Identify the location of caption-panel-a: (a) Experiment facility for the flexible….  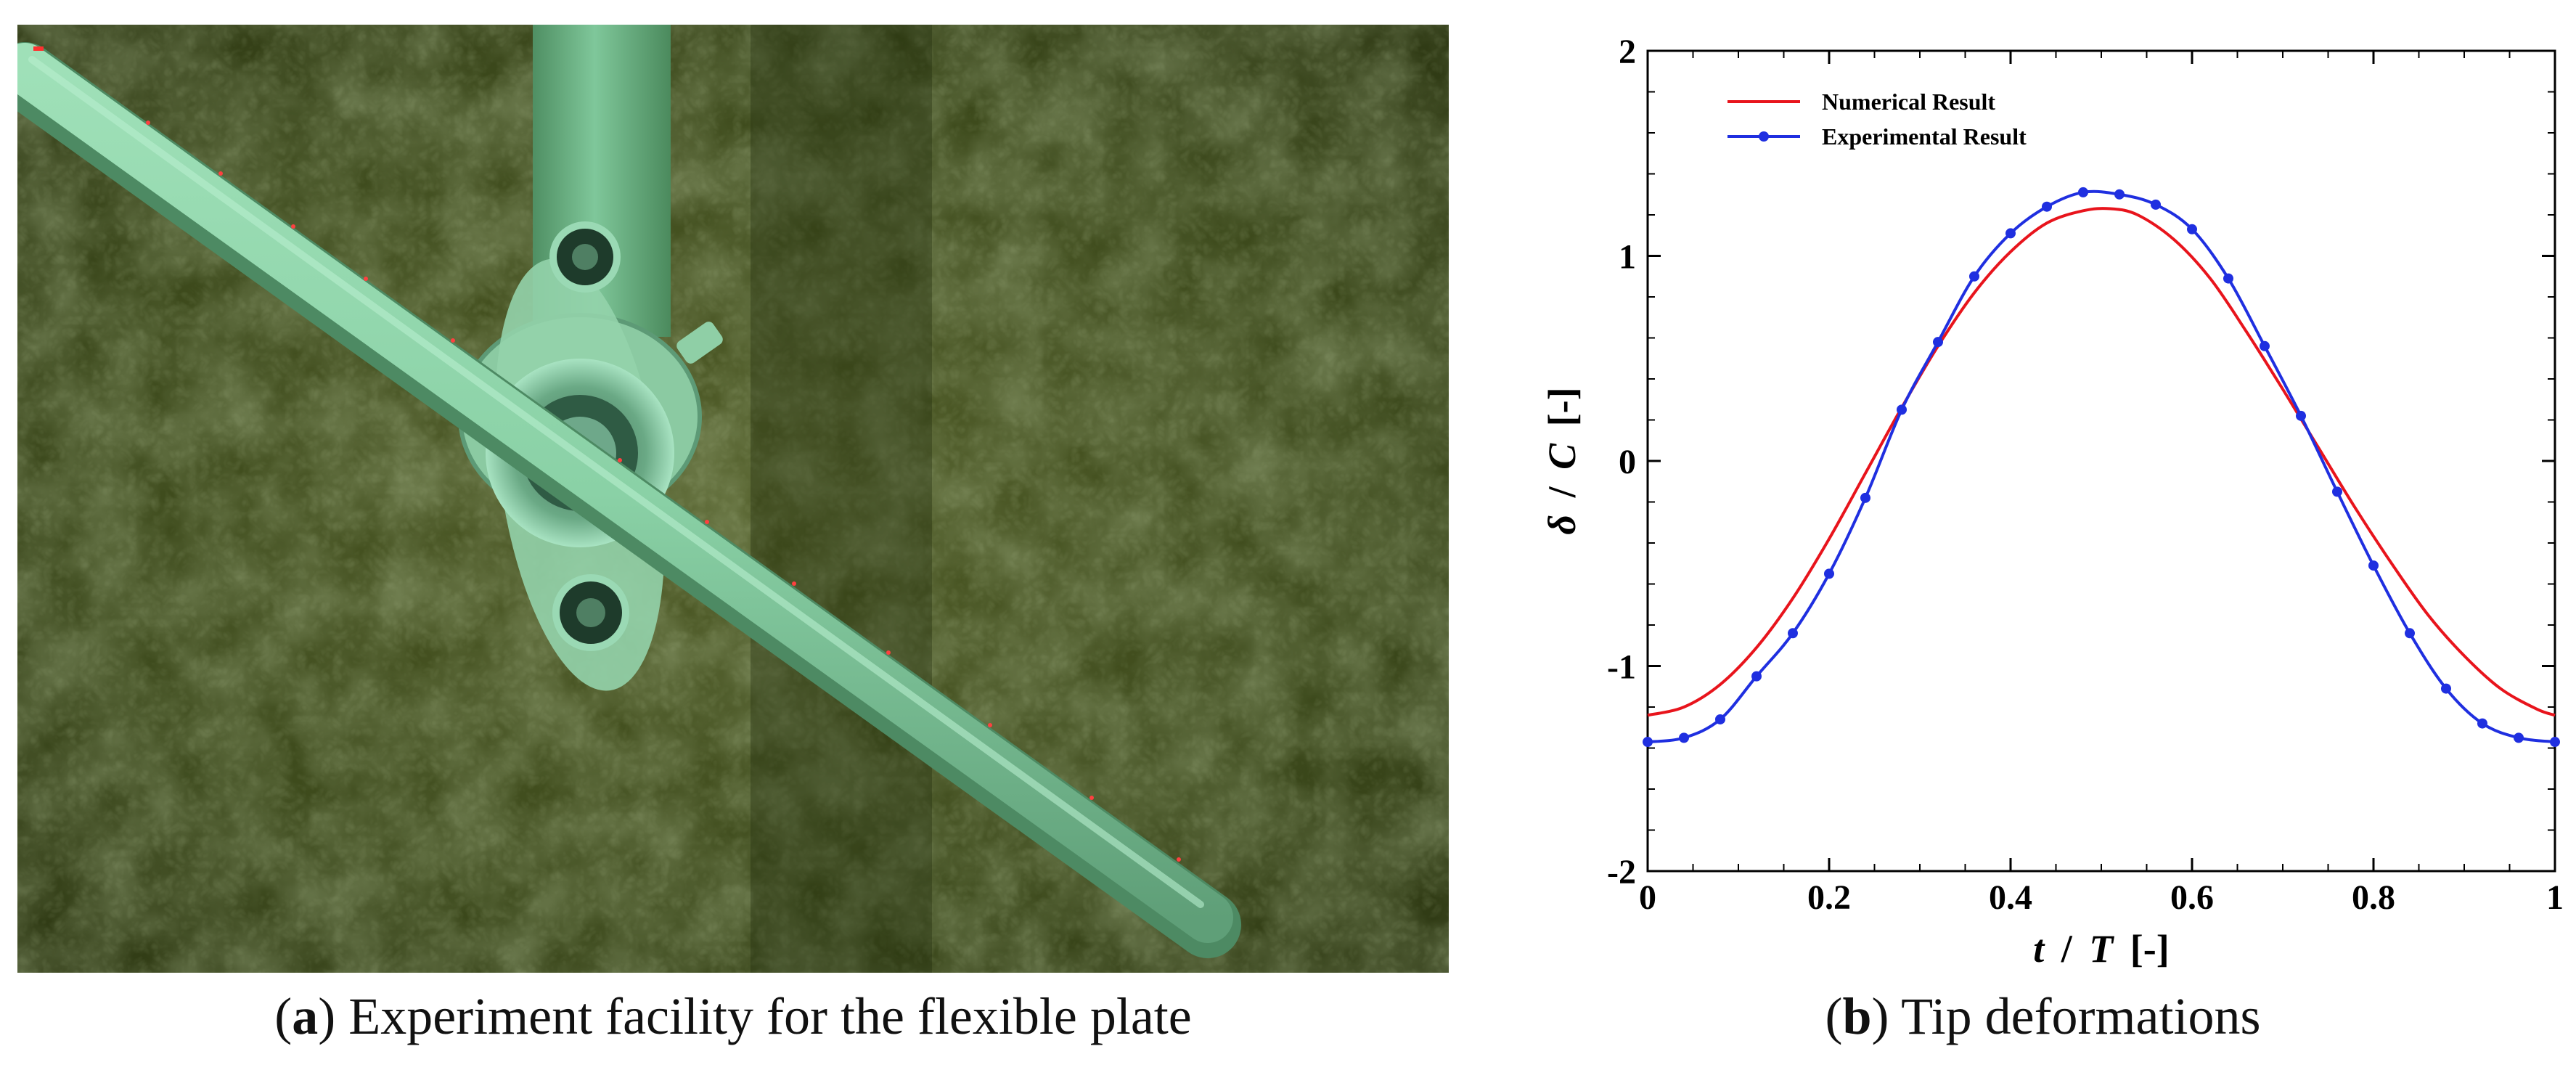
(733, 1016).